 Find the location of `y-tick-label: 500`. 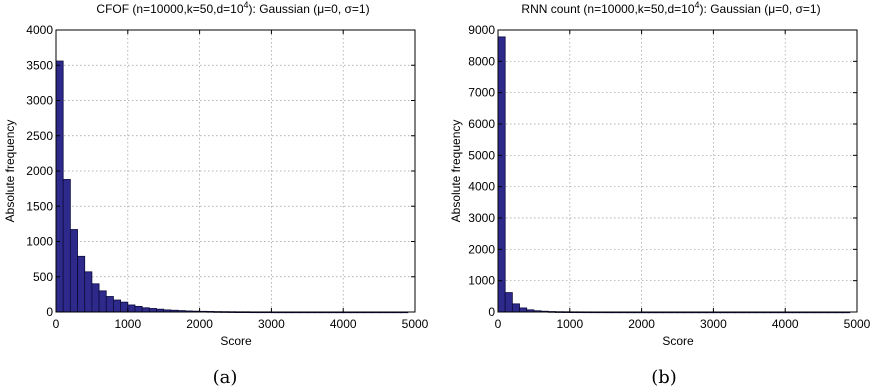

y-tick-label: 500 is located at coordinates (43, 277).